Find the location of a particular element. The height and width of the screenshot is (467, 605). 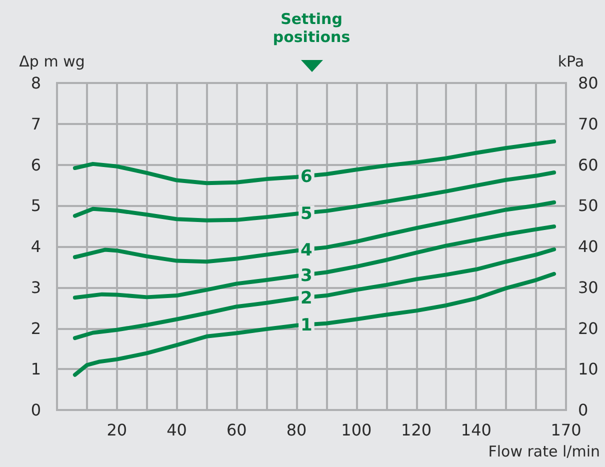

series-label: 3 is located at coordinates (306, 276).